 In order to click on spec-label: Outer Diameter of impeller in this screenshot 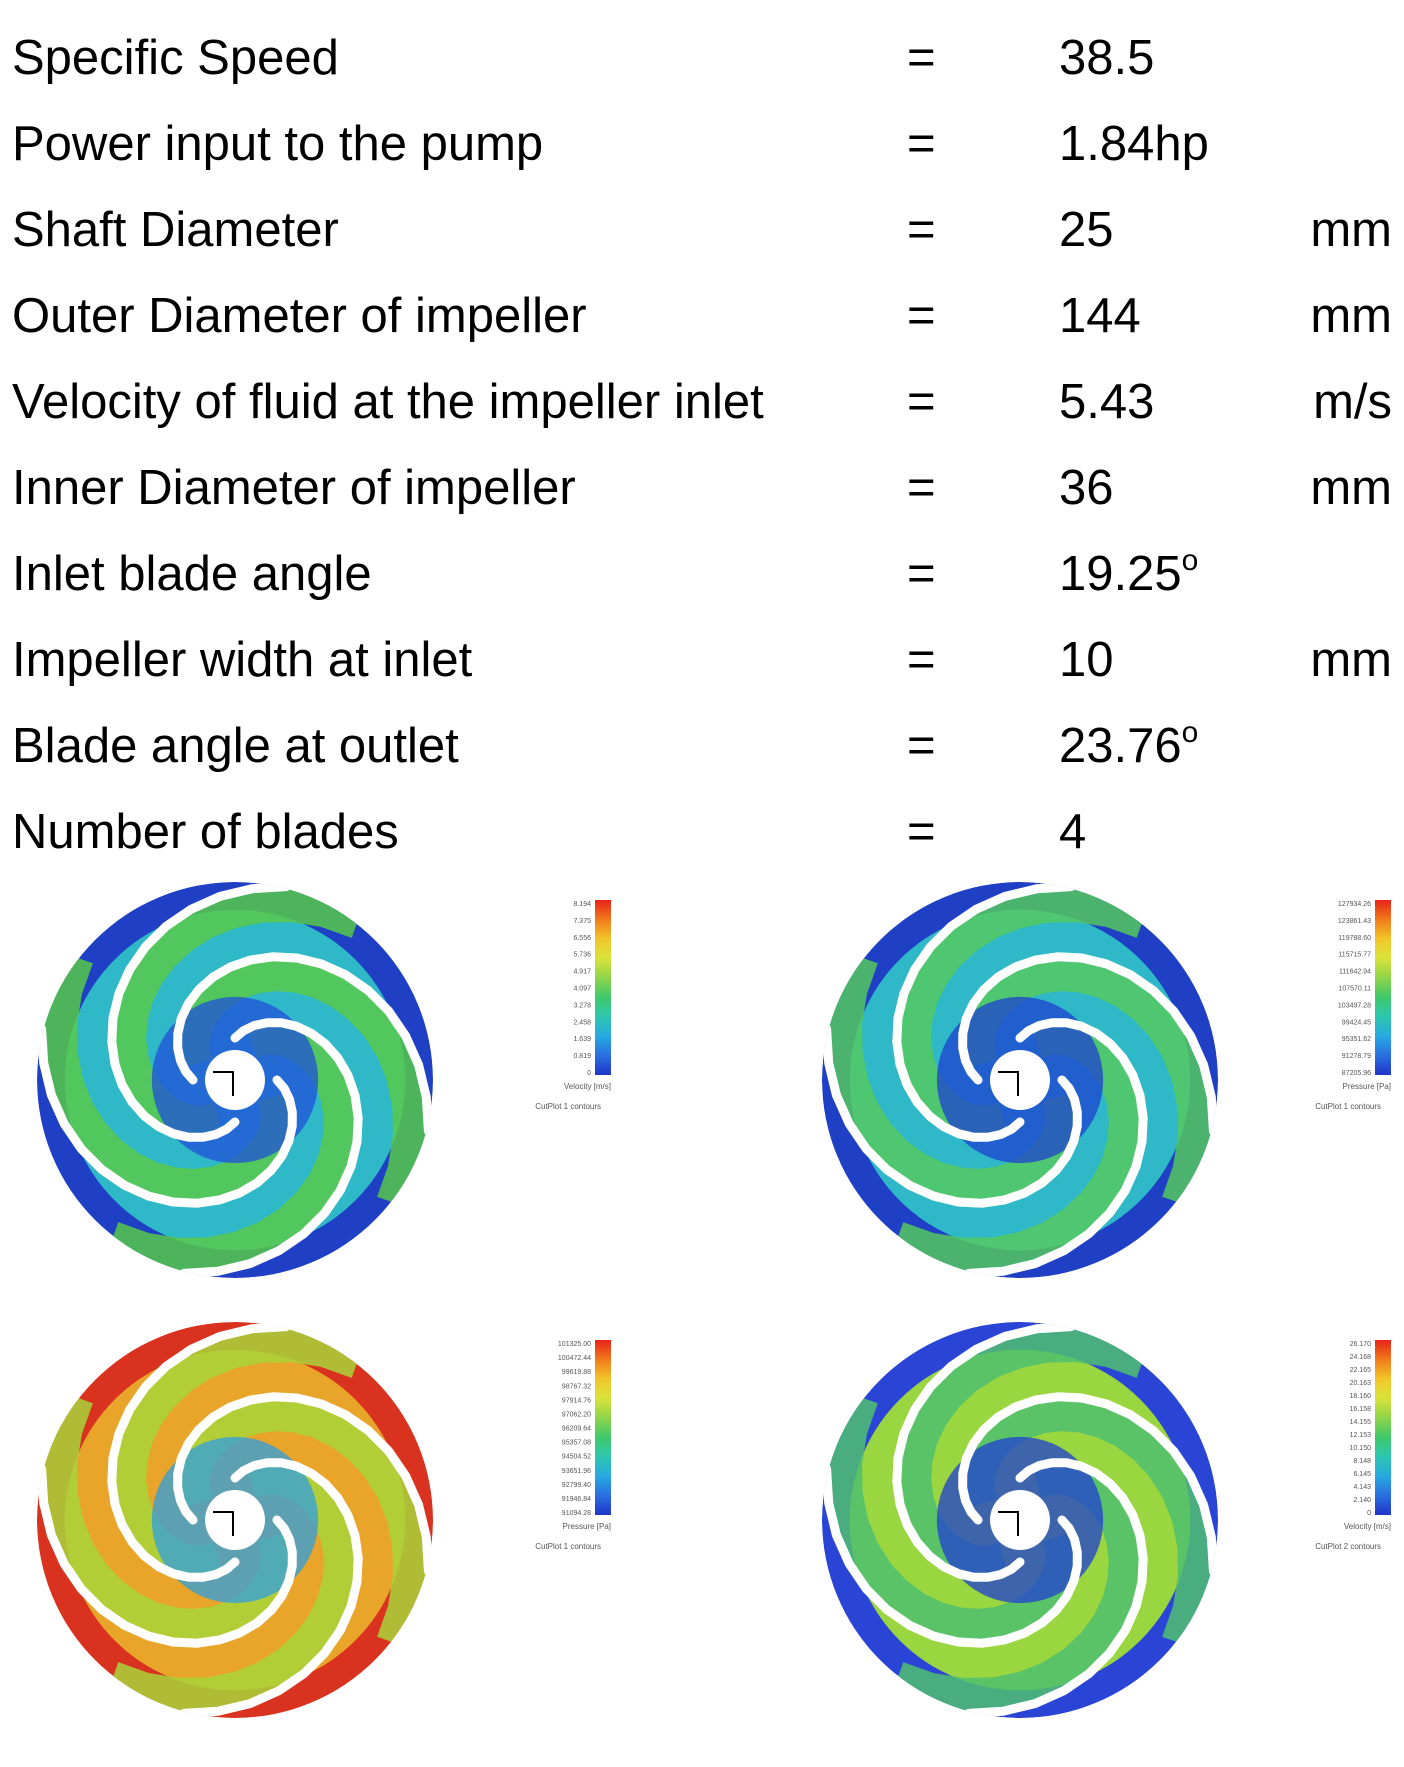, I will do `click(299, 316)`.